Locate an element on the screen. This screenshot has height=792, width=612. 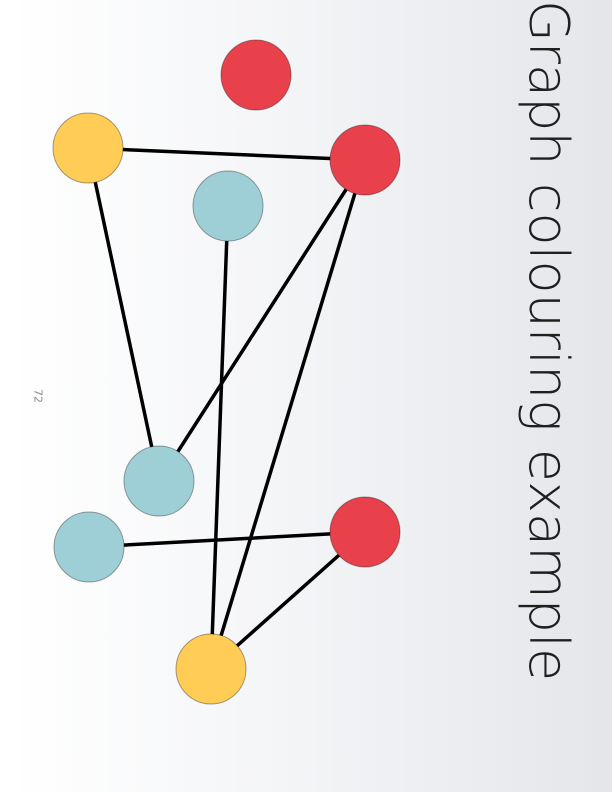
node-n6-teal is located at coordinates (89, 547).